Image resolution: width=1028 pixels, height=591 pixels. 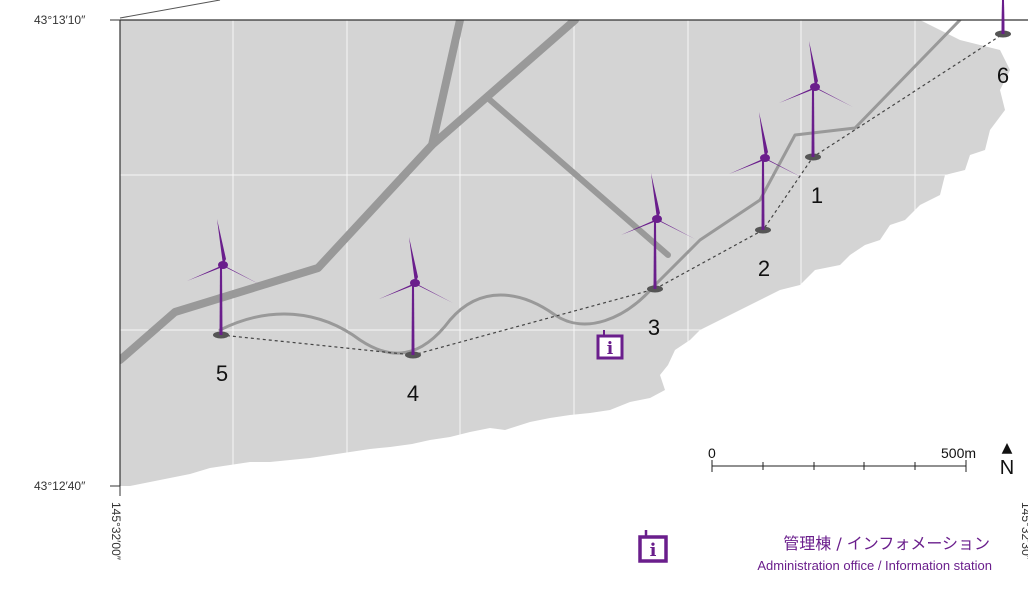 What do you see at coordinates (413, 393) in the screenshot?
I see `turbine-label: 4` at bounding box center [413, 393].